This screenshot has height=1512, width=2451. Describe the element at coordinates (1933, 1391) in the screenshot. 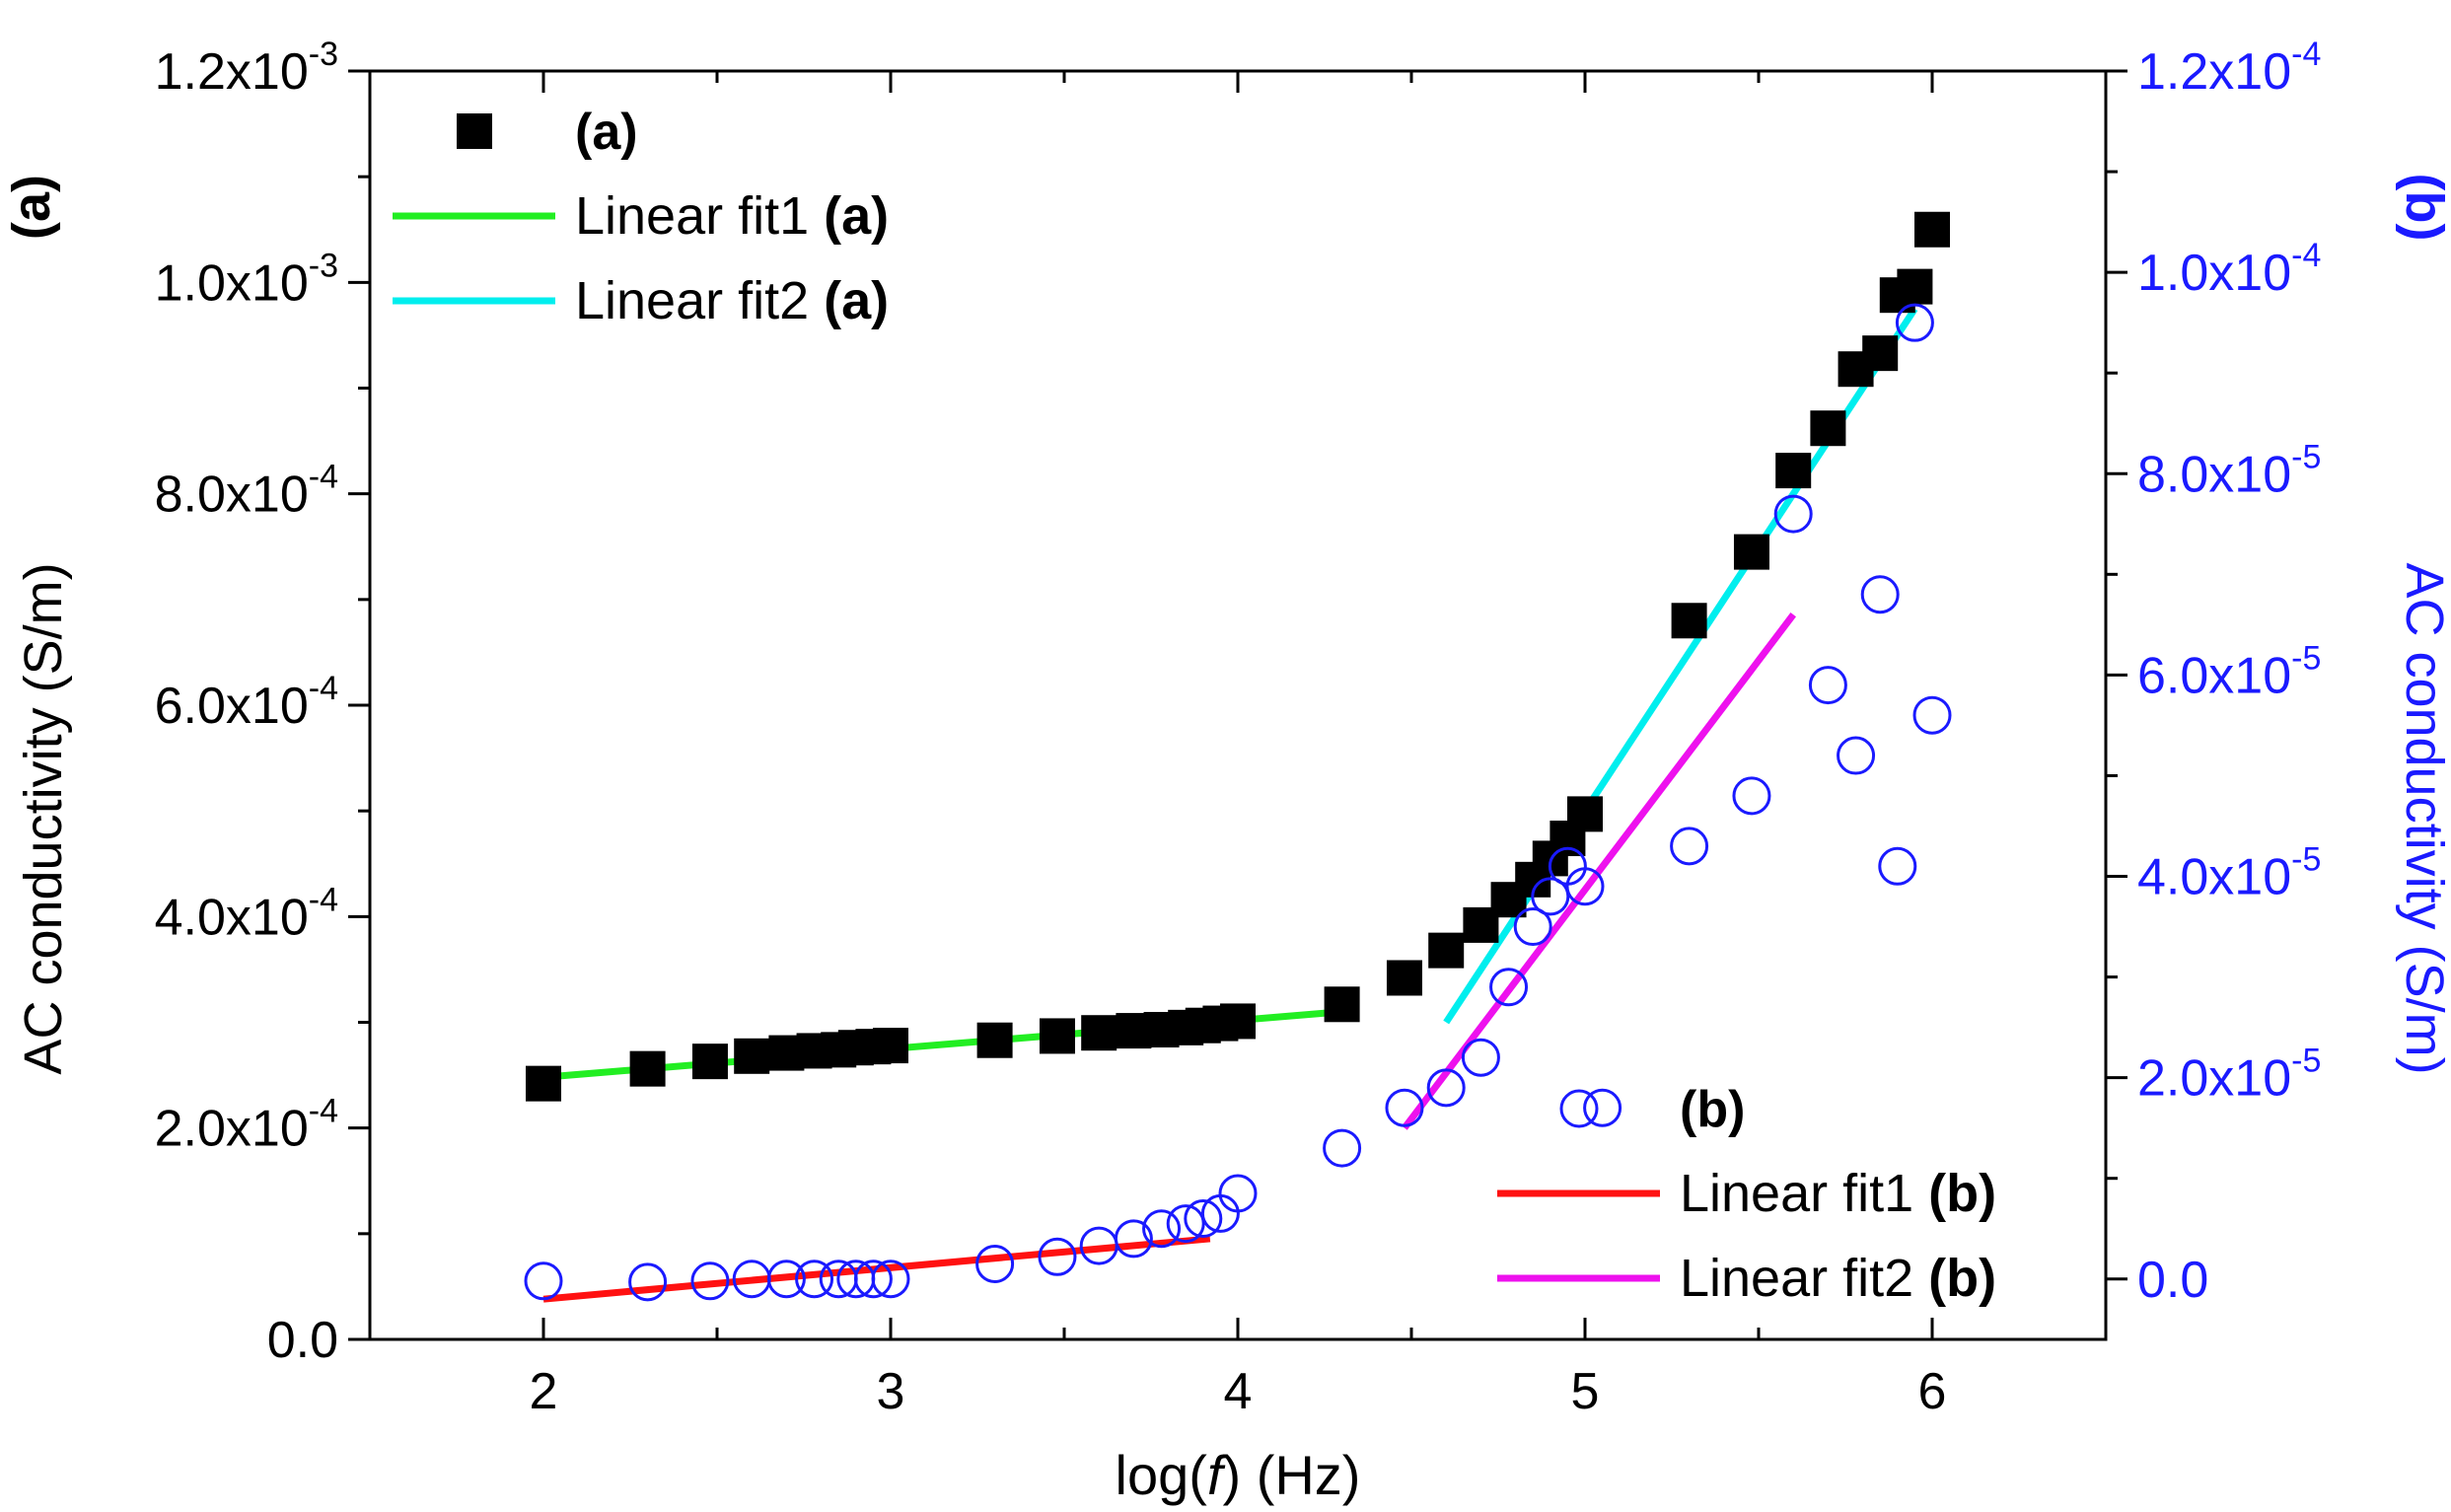

I see `x-tick-label: 6` at that location.